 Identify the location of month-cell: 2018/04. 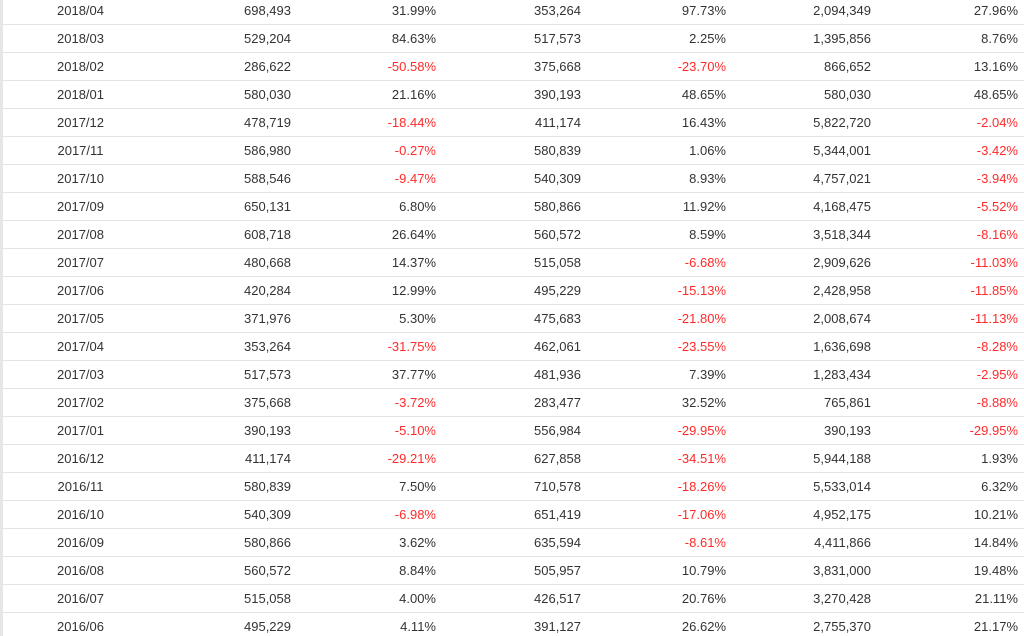
(80, 12).